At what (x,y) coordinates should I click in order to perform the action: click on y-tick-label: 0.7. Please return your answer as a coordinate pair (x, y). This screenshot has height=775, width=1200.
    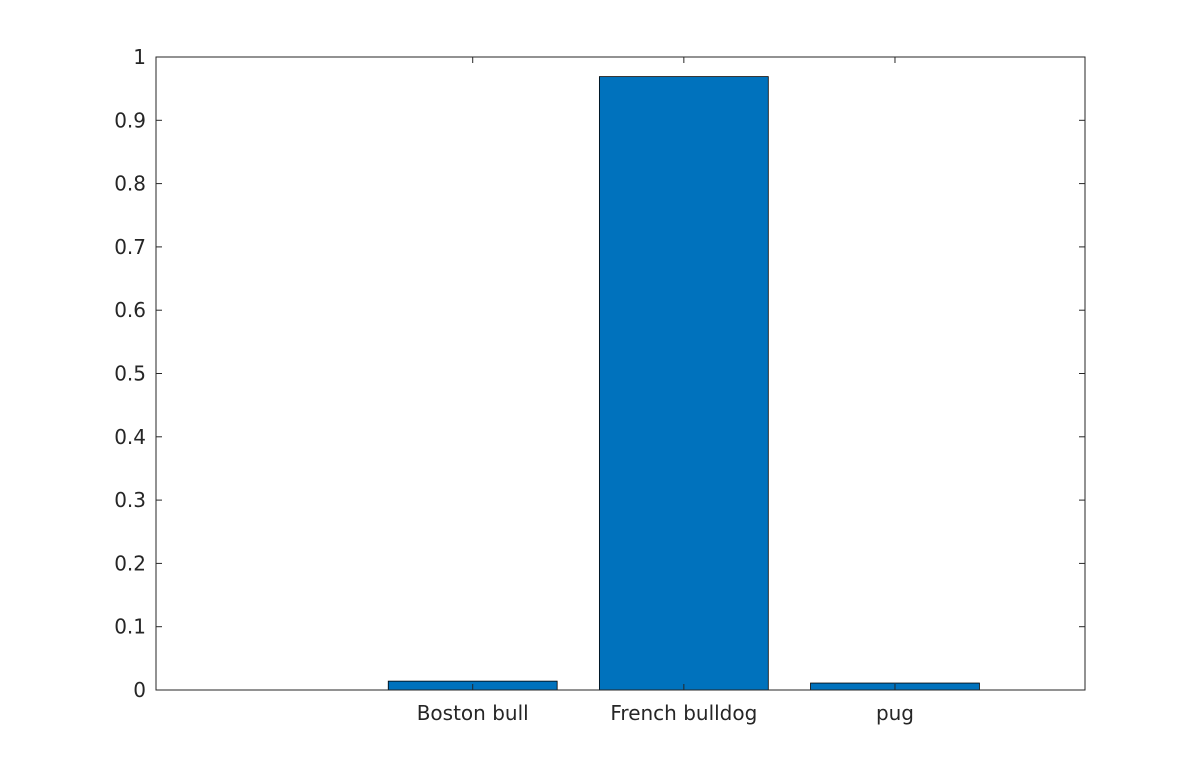
    Looking at the image, I should click on (130, 247).